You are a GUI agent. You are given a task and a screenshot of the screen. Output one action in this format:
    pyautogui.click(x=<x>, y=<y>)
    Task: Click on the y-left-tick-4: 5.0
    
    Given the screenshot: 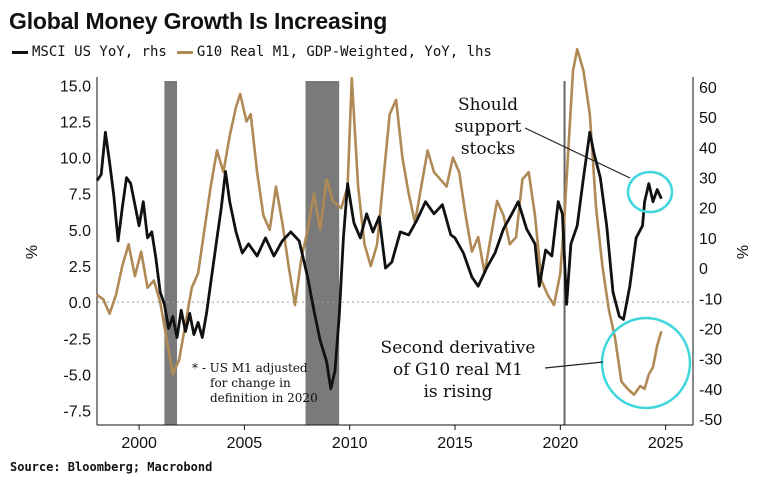 What is the action you would take?
    pyautogui.click(x=80, y=231)
    